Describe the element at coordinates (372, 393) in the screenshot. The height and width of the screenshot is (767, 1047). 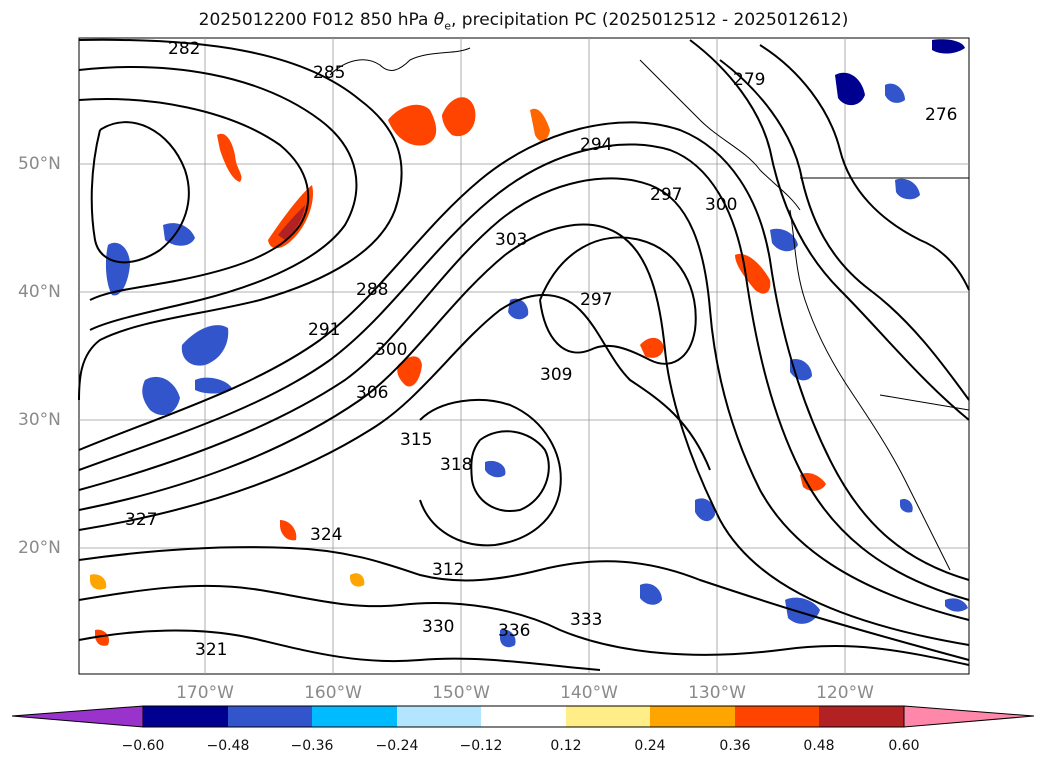
I see `contour-label: 306` at that location.